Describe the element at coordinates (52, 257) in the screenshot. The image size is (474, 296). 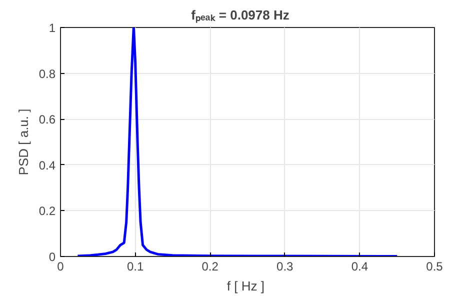
I see `y-tick-label: 0` at that location.